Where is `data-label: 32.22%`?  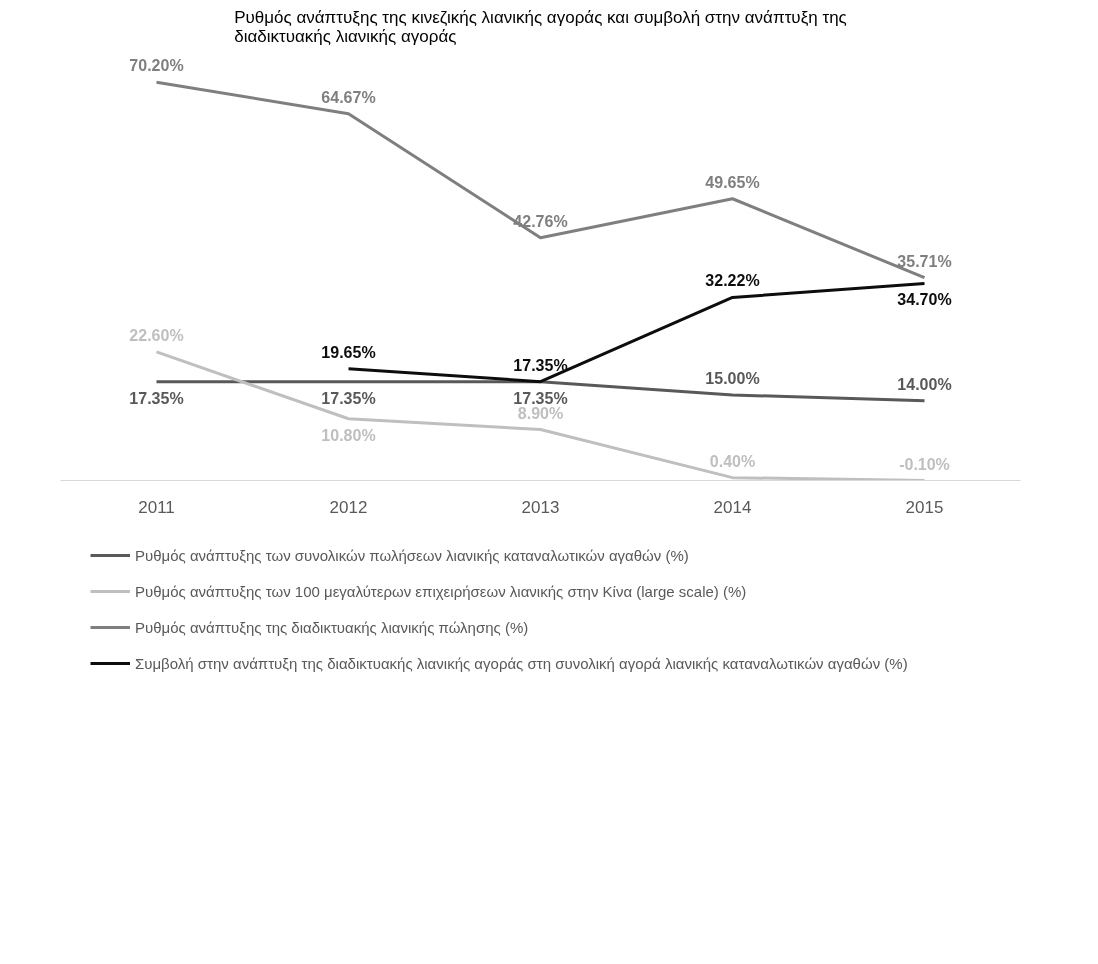
data-label: 32.22% is located at coordinates (732, 281).